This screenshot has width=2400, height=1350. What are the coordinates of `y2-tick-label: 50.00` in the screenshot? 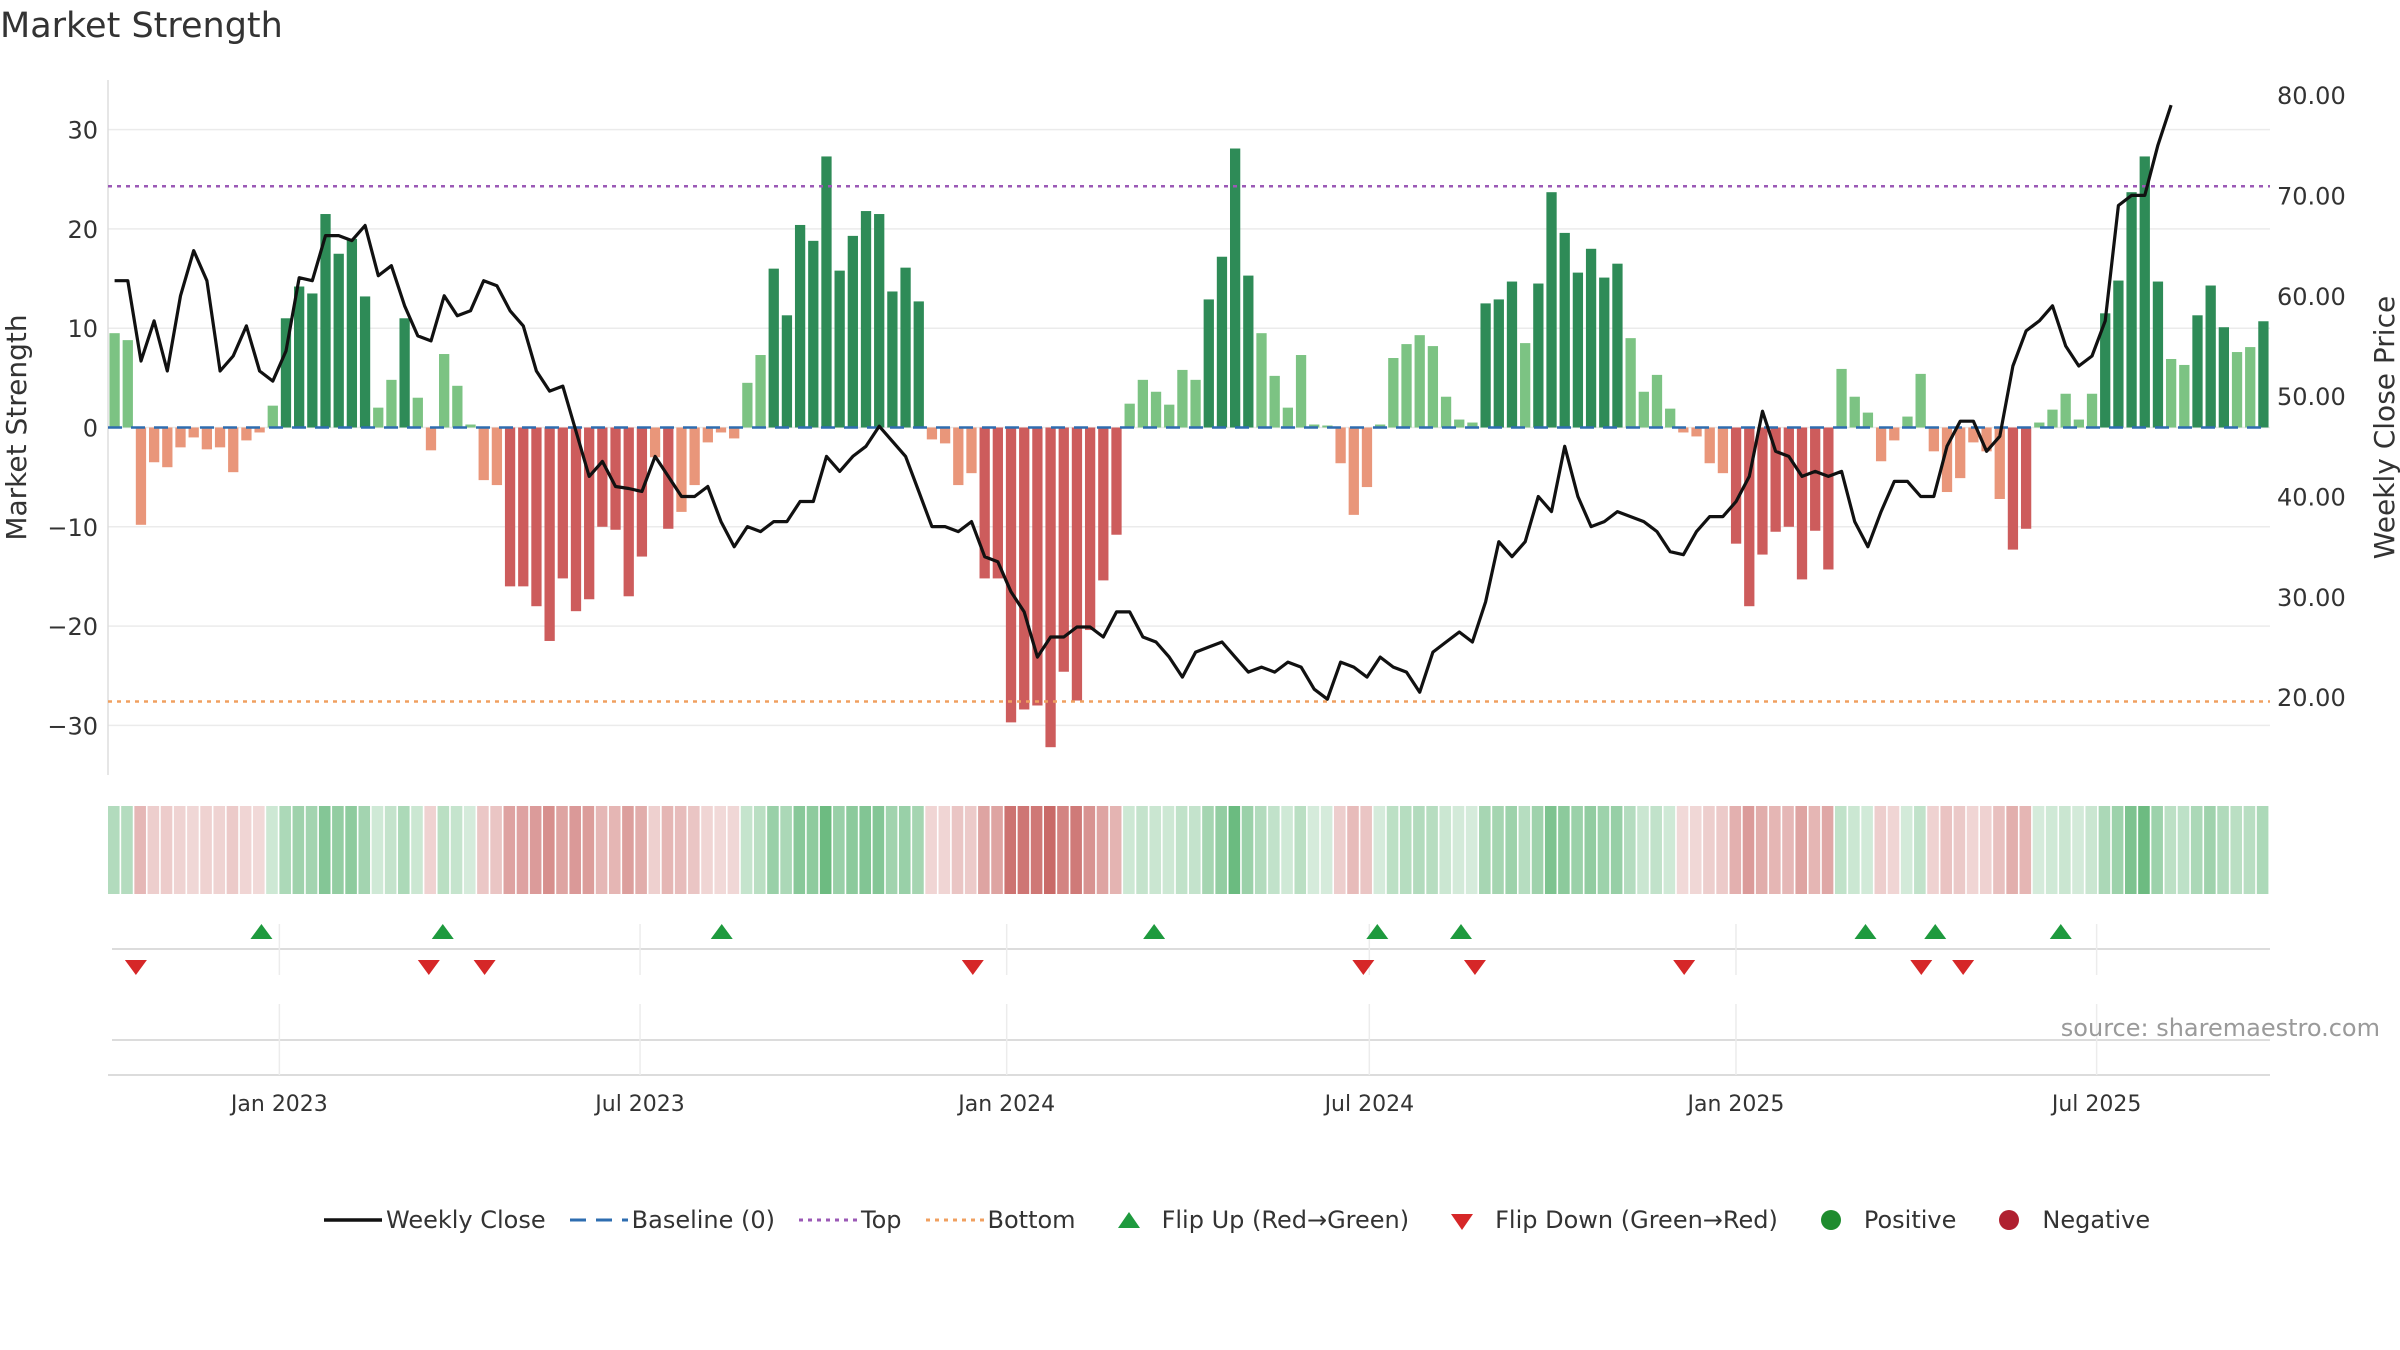 It's located at (2311, 397).